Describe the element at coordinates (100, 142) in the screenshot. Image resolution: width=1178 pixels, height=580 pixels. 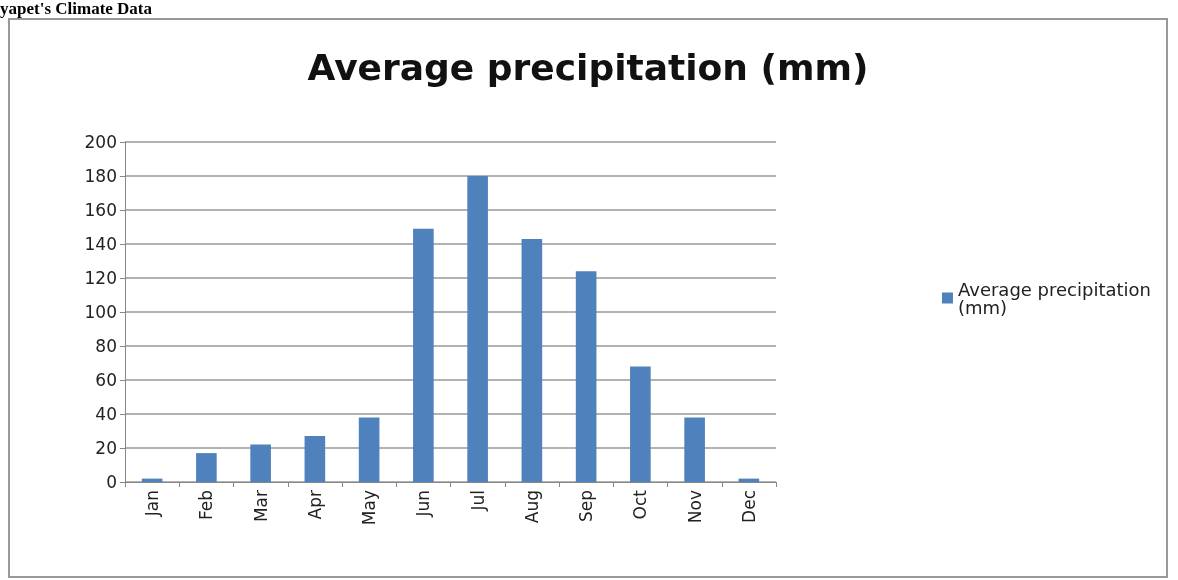
I see `y-tick-label: 200` at that location.